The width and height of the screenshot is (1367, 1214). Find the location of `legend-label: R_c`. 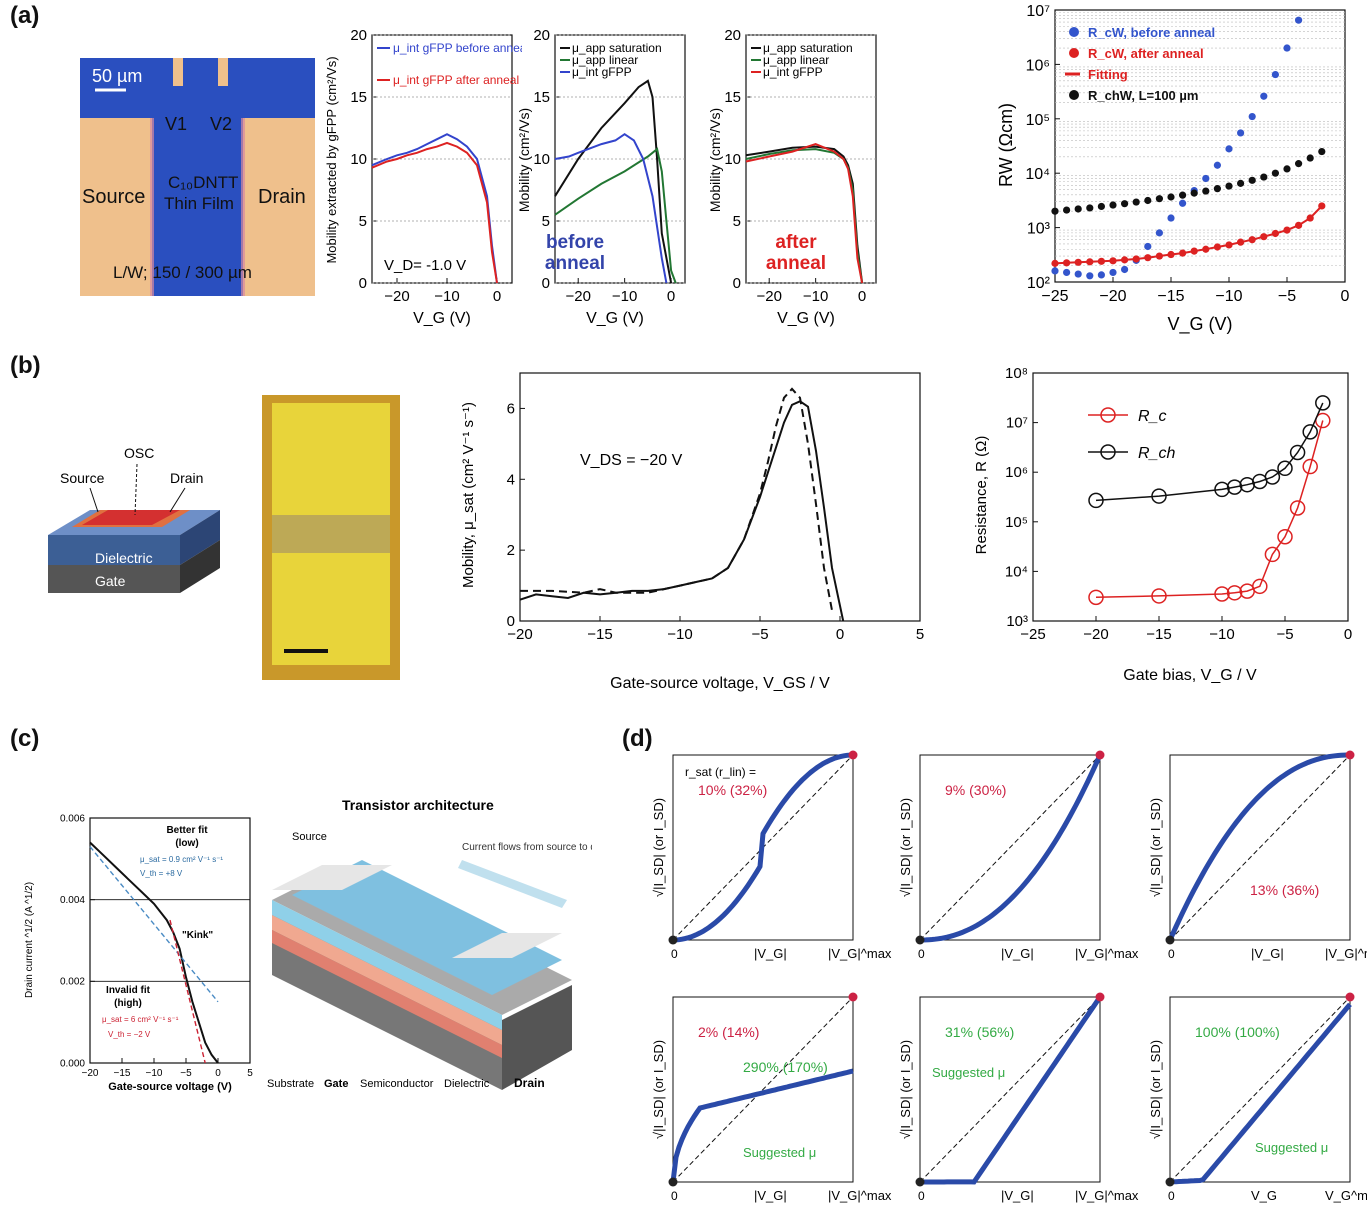

legend-label: R_c is located at coordinates (1152, 416).